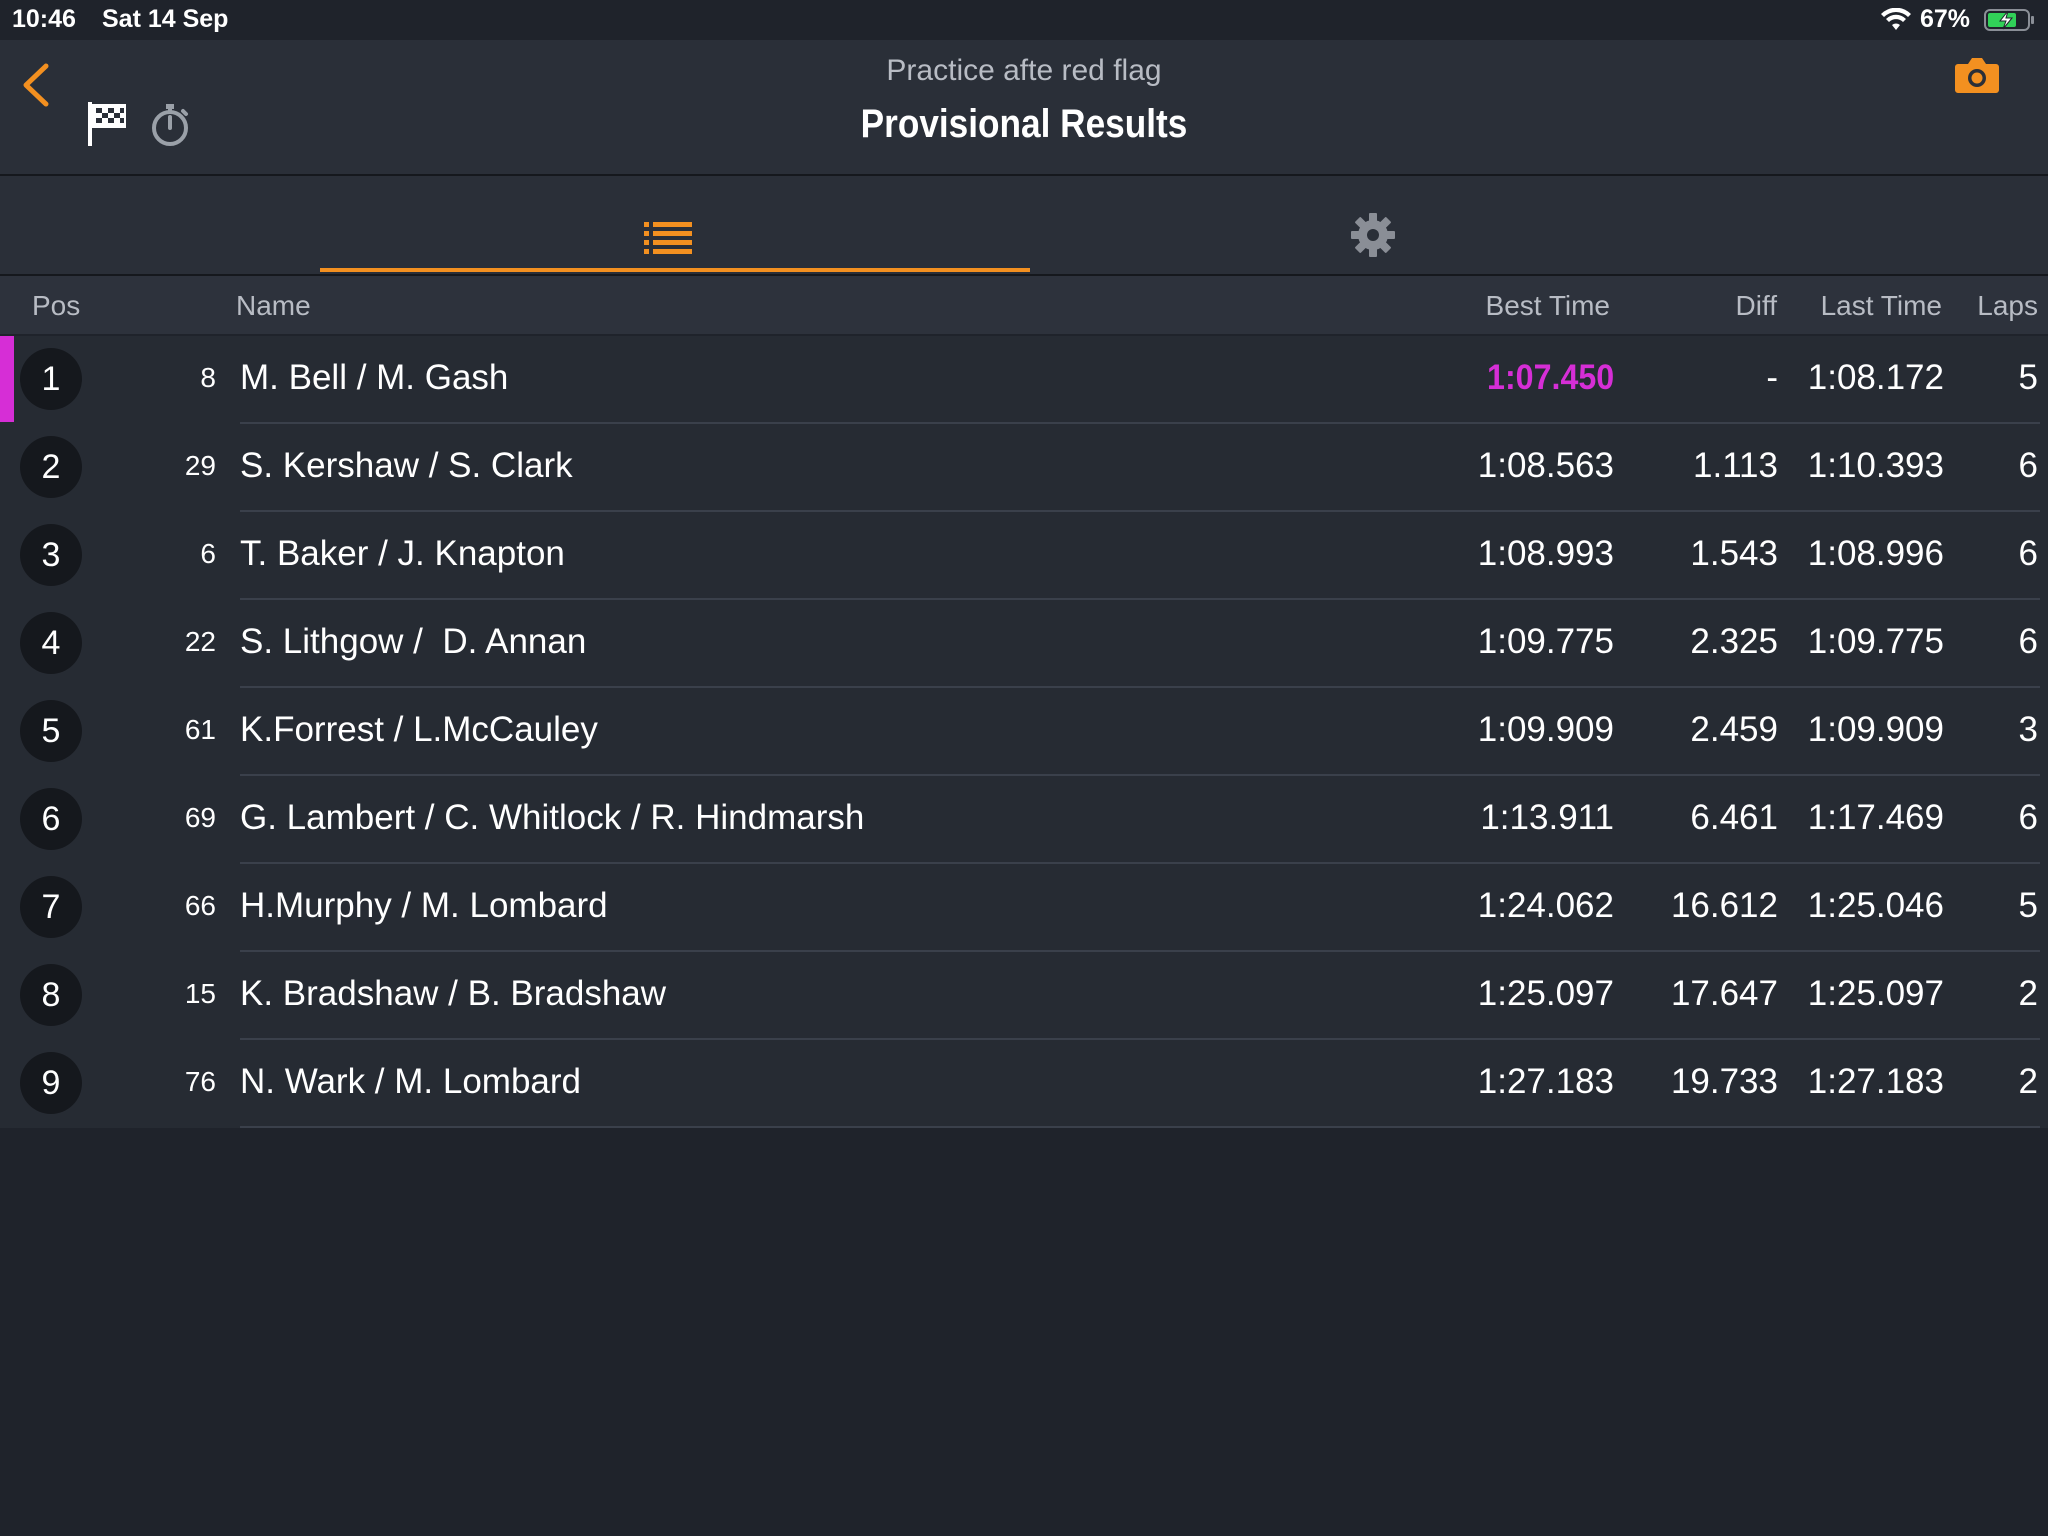 This screenshot has width=2048, height=1536. What do you see at coordinates (1977, 74) in the screenshot?
I see `camera-icon` at bounding box center [1977, 74].